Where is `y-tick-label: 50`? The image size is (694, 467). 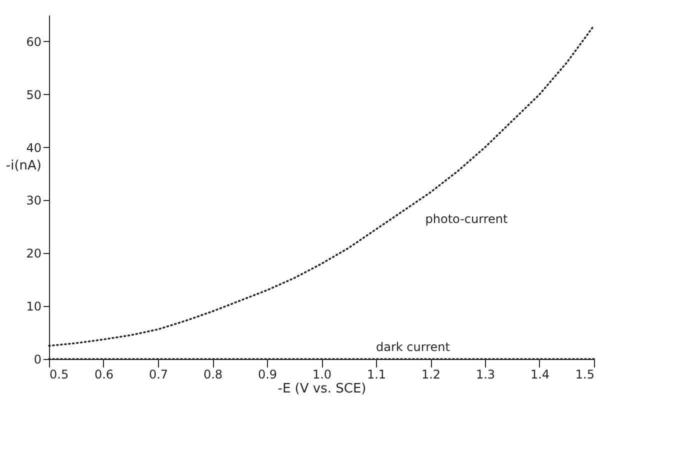 y-tick-label: 50 is located at coordinates (34, 95).